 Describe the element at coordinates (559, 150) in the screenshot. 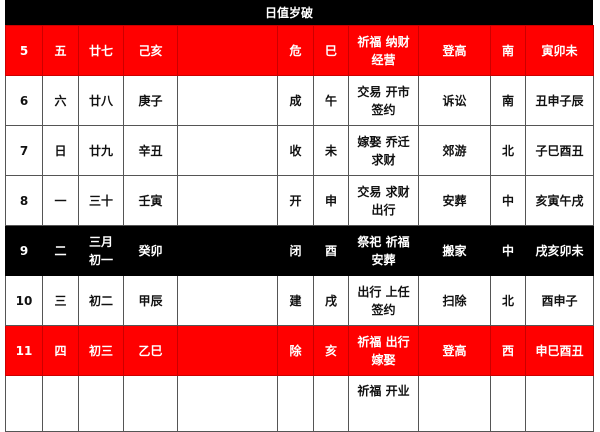

I see `cell-hours: 子巳酉丑` at that location.